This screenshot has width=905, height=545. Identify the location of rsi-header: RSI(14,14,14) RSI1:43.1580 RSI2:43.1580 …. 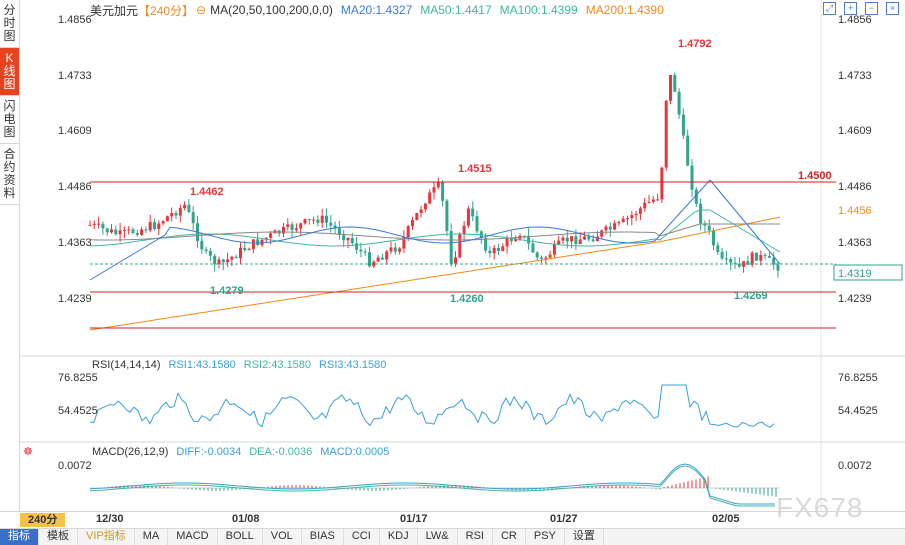
(239, 365).